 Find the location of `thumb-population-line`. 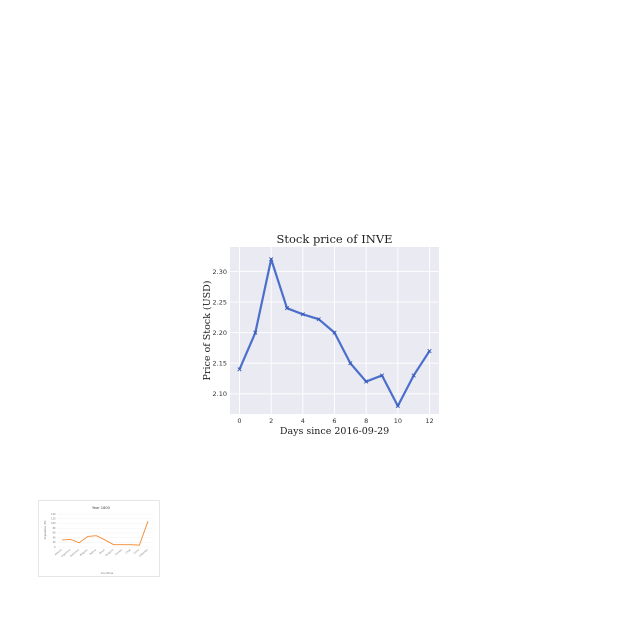

thumb-population-line is located at coordinates (105, 533).